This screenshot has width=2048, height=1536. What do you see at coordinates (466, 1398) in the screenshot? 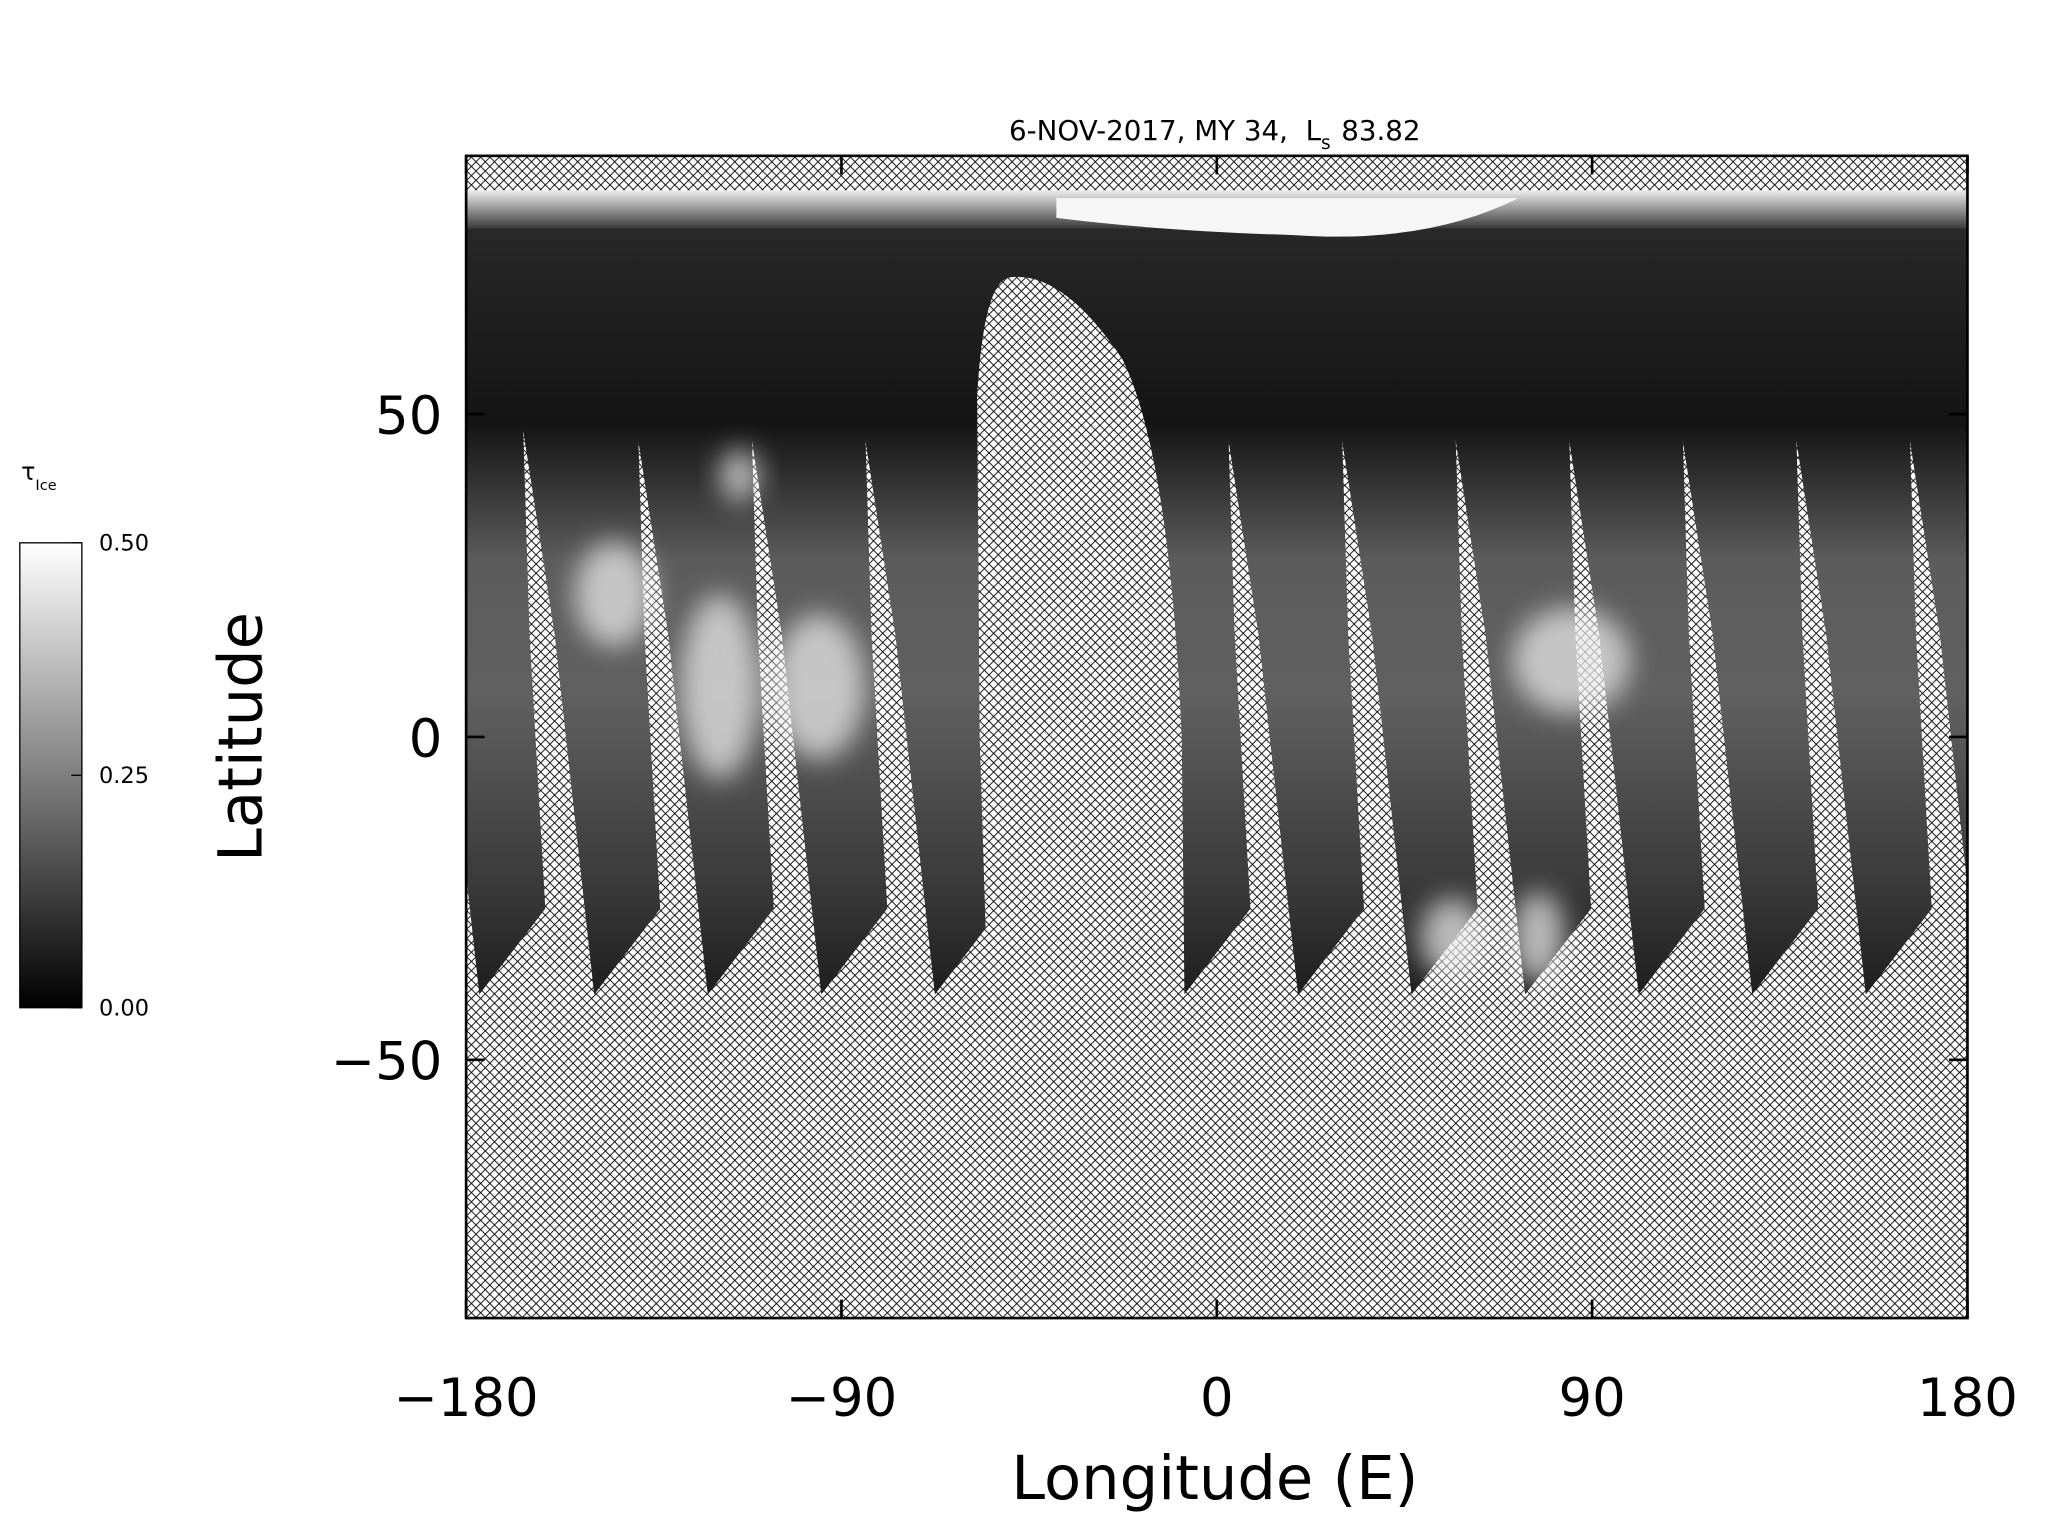
I see `x-tick-label: −180` at bounding box center [466, 1398].